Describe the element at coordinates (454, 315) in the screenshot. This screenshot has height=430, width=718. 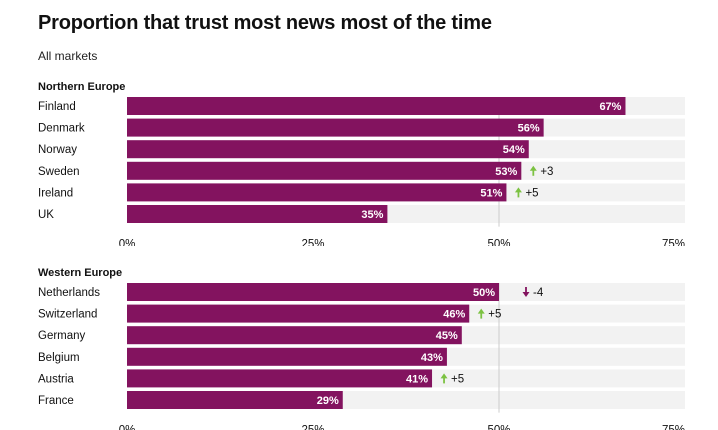
I see `value-label-switzerland: 46%` at that location.